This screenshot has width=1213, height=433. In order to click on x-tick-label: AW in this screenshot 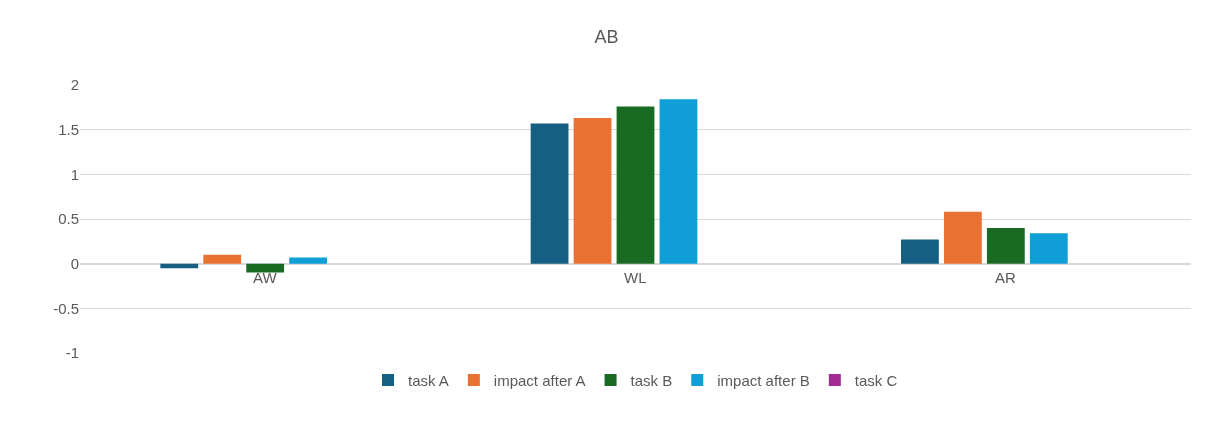, I will do `click(265, 277)`.